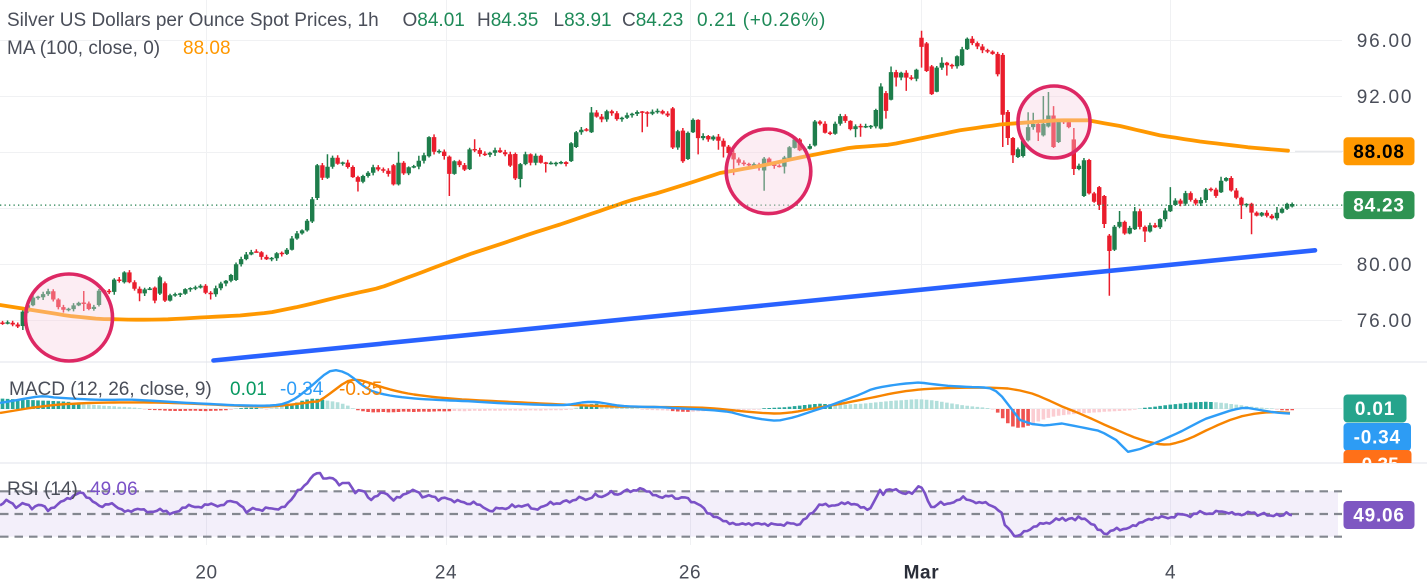  I want to click on svg-text: -0.34, so click(1377, 438).